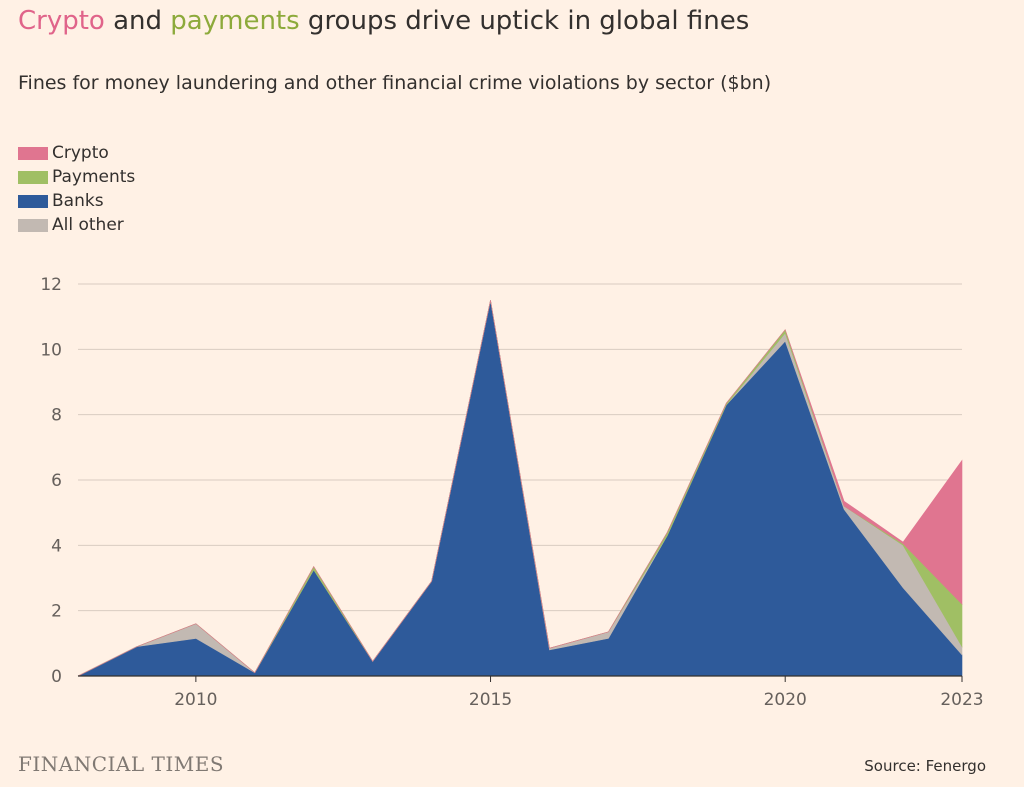  What do you see at coordinates (33, 177) in the screenshot?
I see `legend-swatch-payments` at bounding box center [33, 177].